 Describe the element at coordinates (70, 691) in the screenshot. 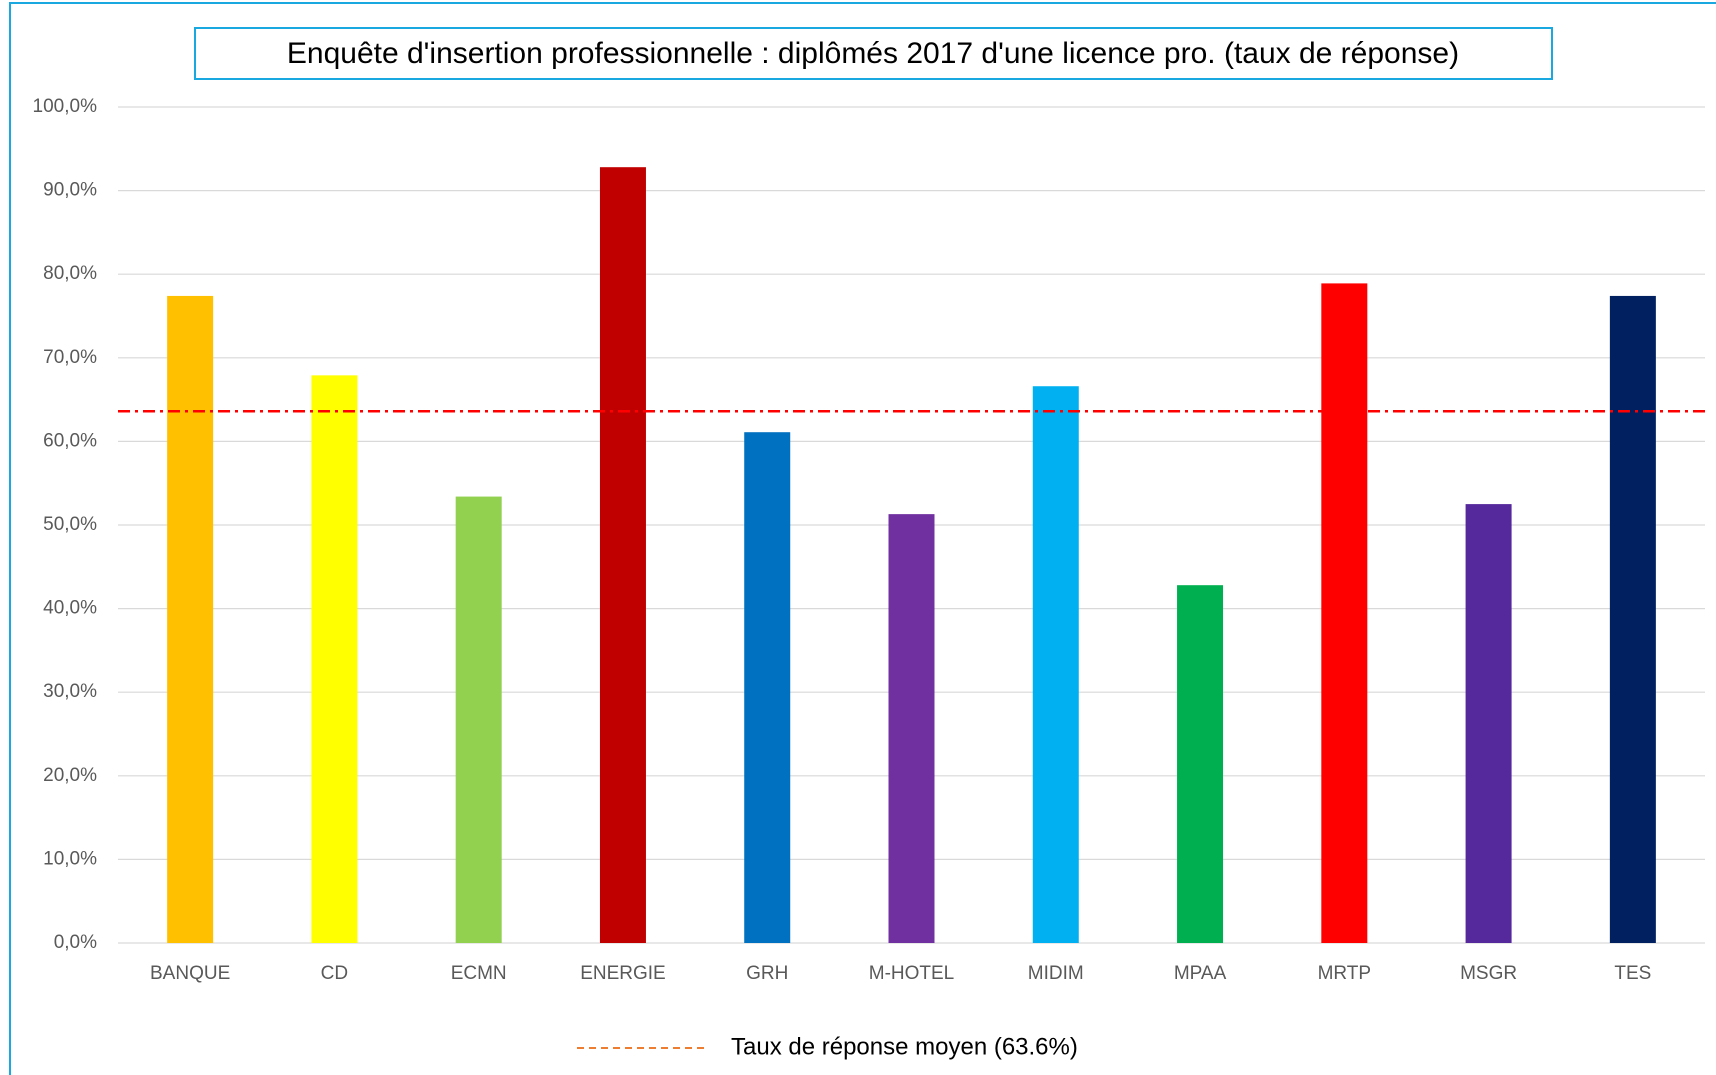

I see `y-tick-label: 30,0%` at that location.